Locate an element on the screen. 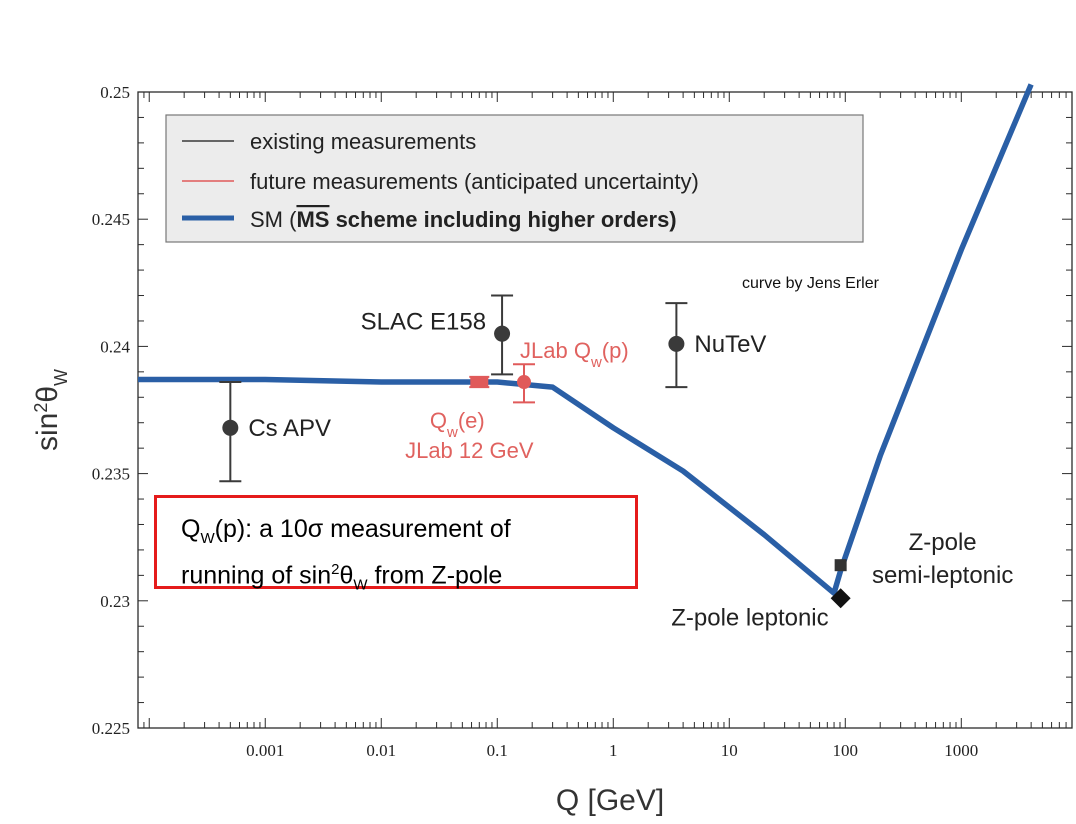  label-cs-apv: Cs APV is located at coordinates (289, 428).